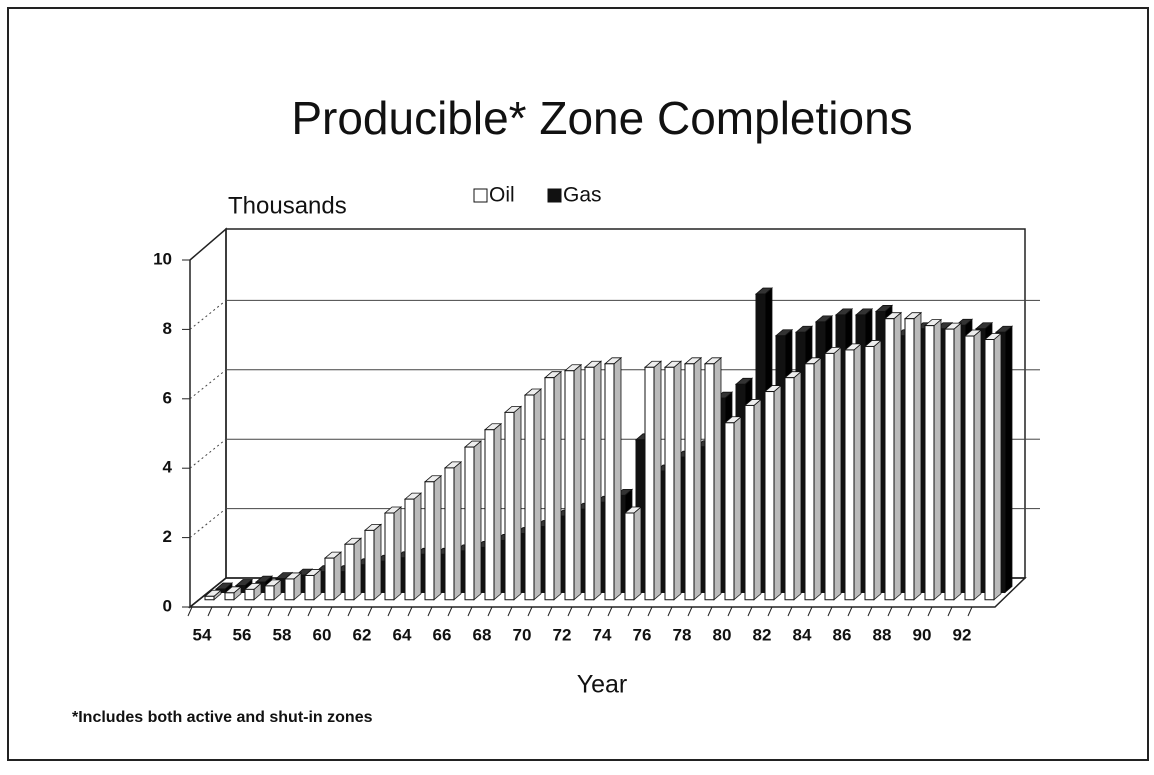  Describe the element at coordinates (962, 634) in the screenshot. I see `x-tick-label: 92` at that location.